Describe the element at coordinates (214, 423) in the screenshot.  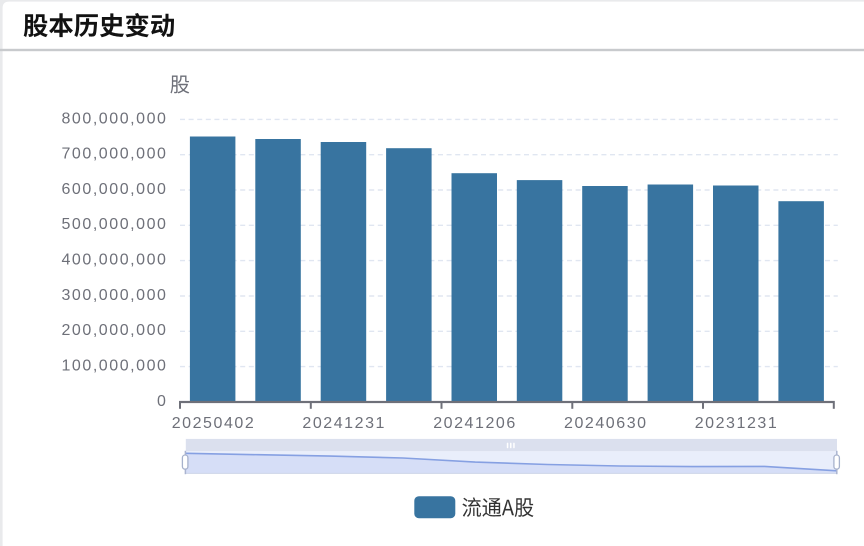
I see `svg-text: 20250402` at that location.